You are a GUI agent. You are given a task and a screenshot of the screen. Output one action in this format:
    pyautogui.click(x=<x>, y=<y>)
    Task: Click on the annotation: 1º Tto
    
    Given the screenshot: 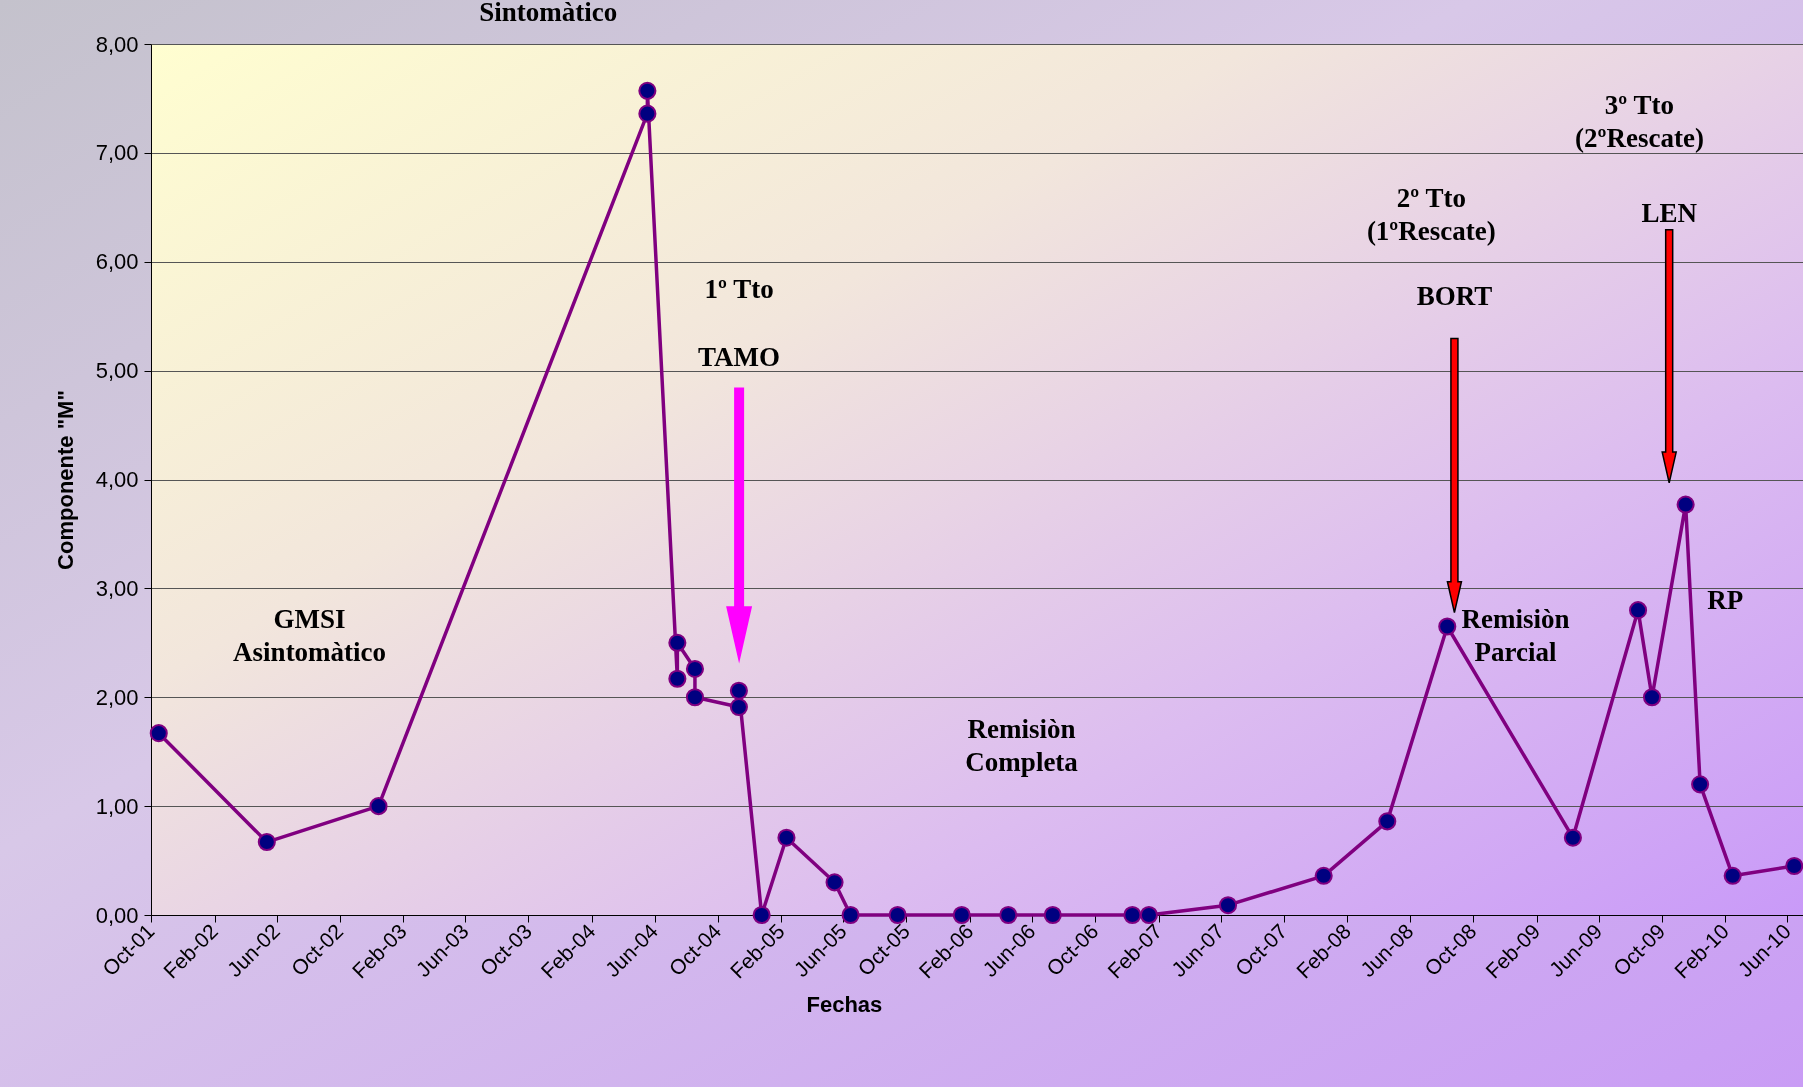 What is the action you would take?
    pyautogui.click(x=739, y=289)
    